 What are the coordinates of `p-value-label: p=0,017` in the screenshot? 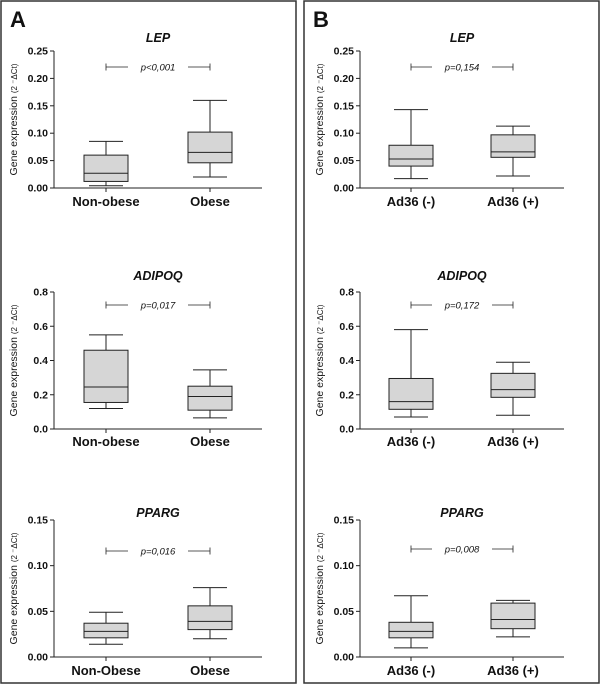 It's located at (158, 306).